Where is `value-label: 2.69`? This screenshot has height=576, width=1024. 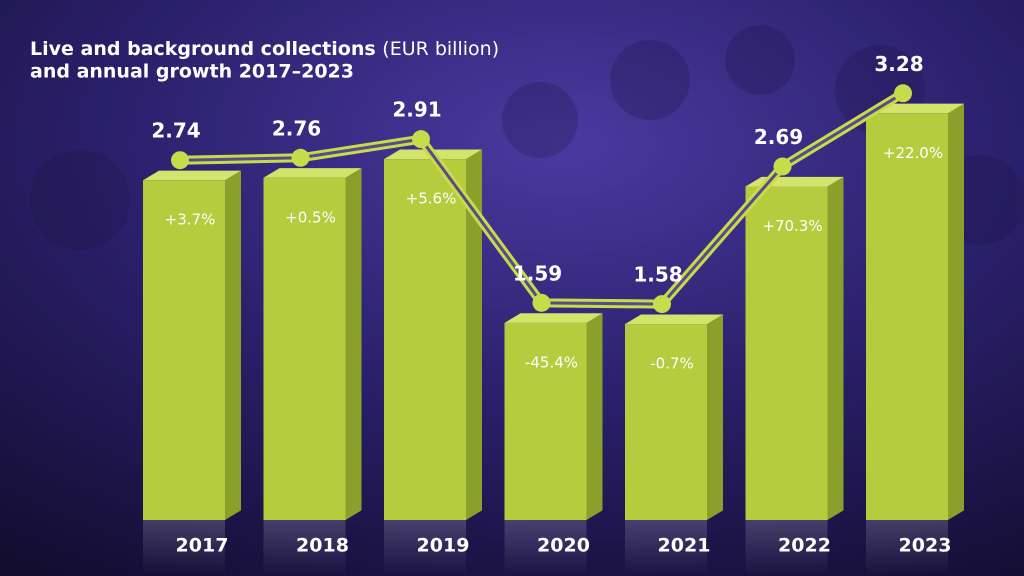 value-label: 2.69 is located at coordinates (778, 137).